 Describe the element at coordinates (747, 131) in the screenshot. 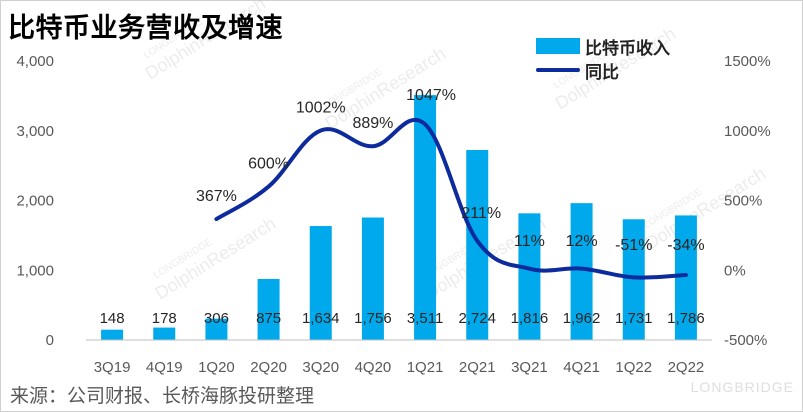

I see `y-right-tick: 1000%` at that location.